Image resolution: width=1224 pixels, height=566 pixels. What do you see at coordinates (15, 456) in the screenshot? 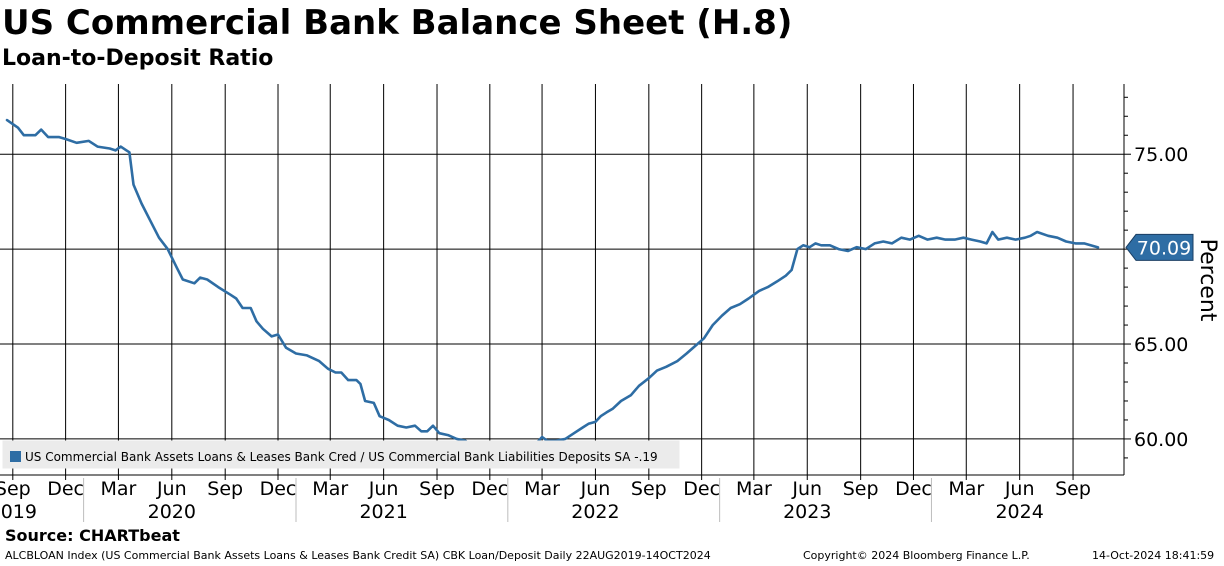
I see `legend-swatch` at bounding box center [15, 456].